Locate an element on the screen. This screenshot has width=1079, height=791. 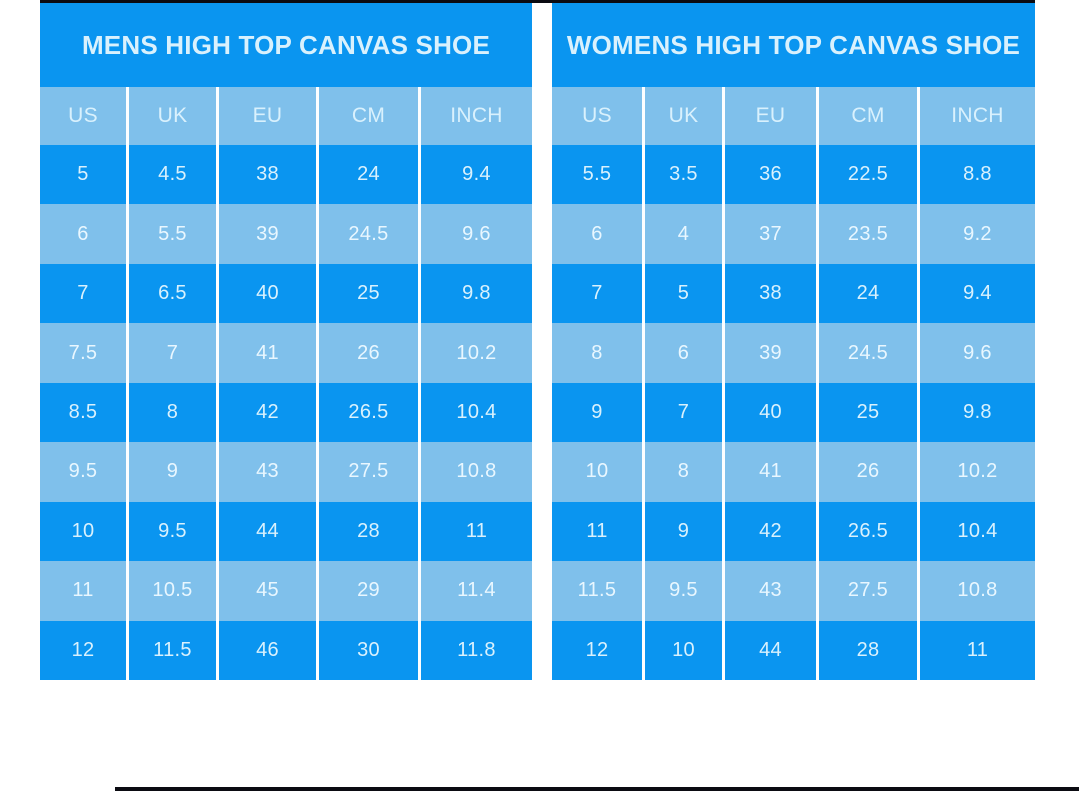
header-row: US UK EU CM INCH is located at coordinates (793, 116).